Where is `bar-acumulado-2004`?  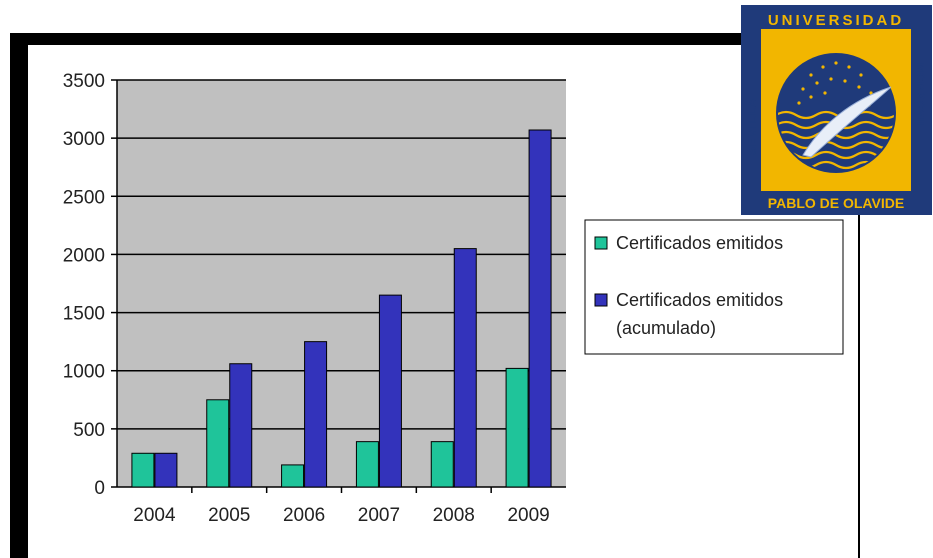
bar-acumulado-2004 is located at coordinates (166, 470).